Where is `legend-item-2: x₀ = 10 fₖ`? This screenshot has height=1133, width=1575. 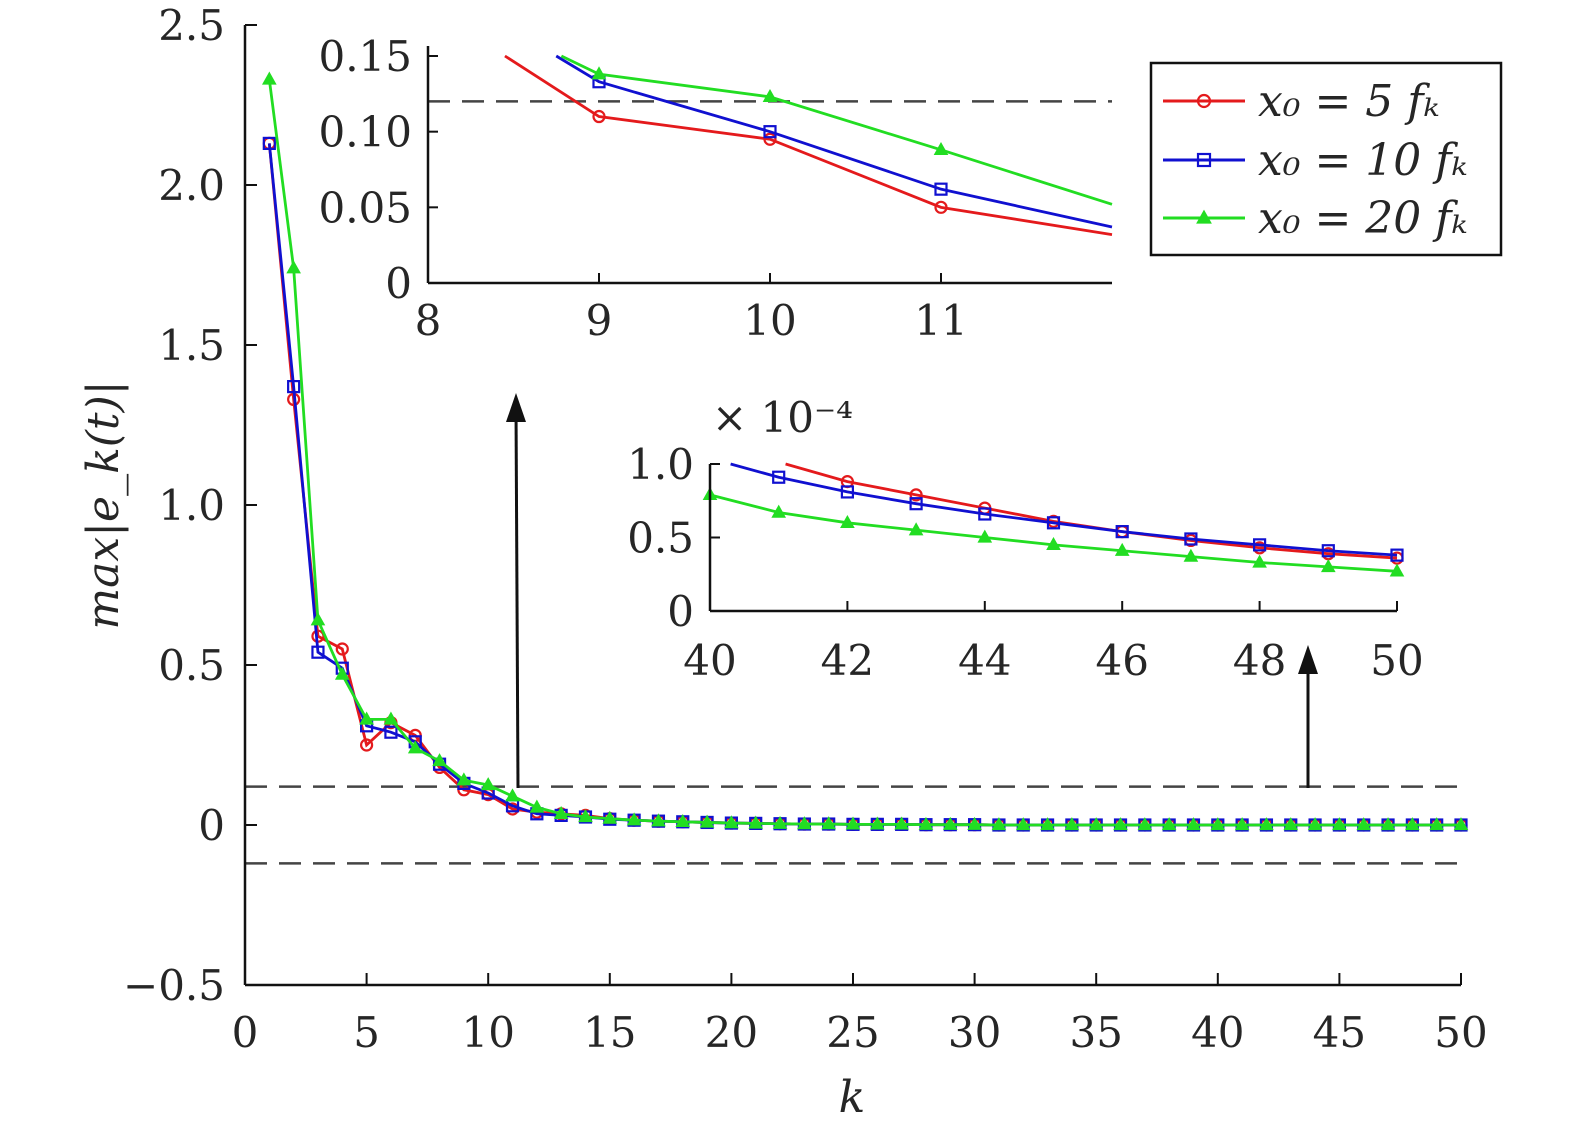 legend-item-2: x₀ = 10 fₖ is located at coordinates (1315, 160).